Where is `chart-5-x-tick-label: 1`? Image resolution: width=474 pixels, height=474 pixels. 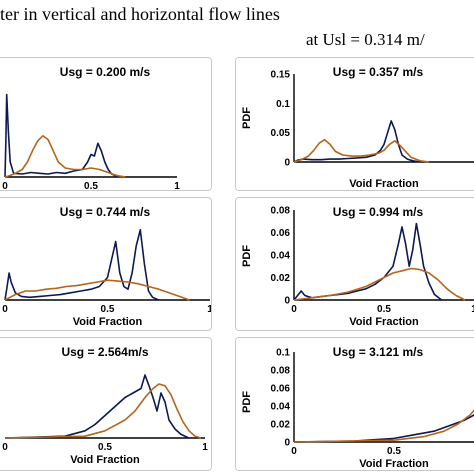 chart-5-x-tick-label: 1 is located at coordinates (205, 447).